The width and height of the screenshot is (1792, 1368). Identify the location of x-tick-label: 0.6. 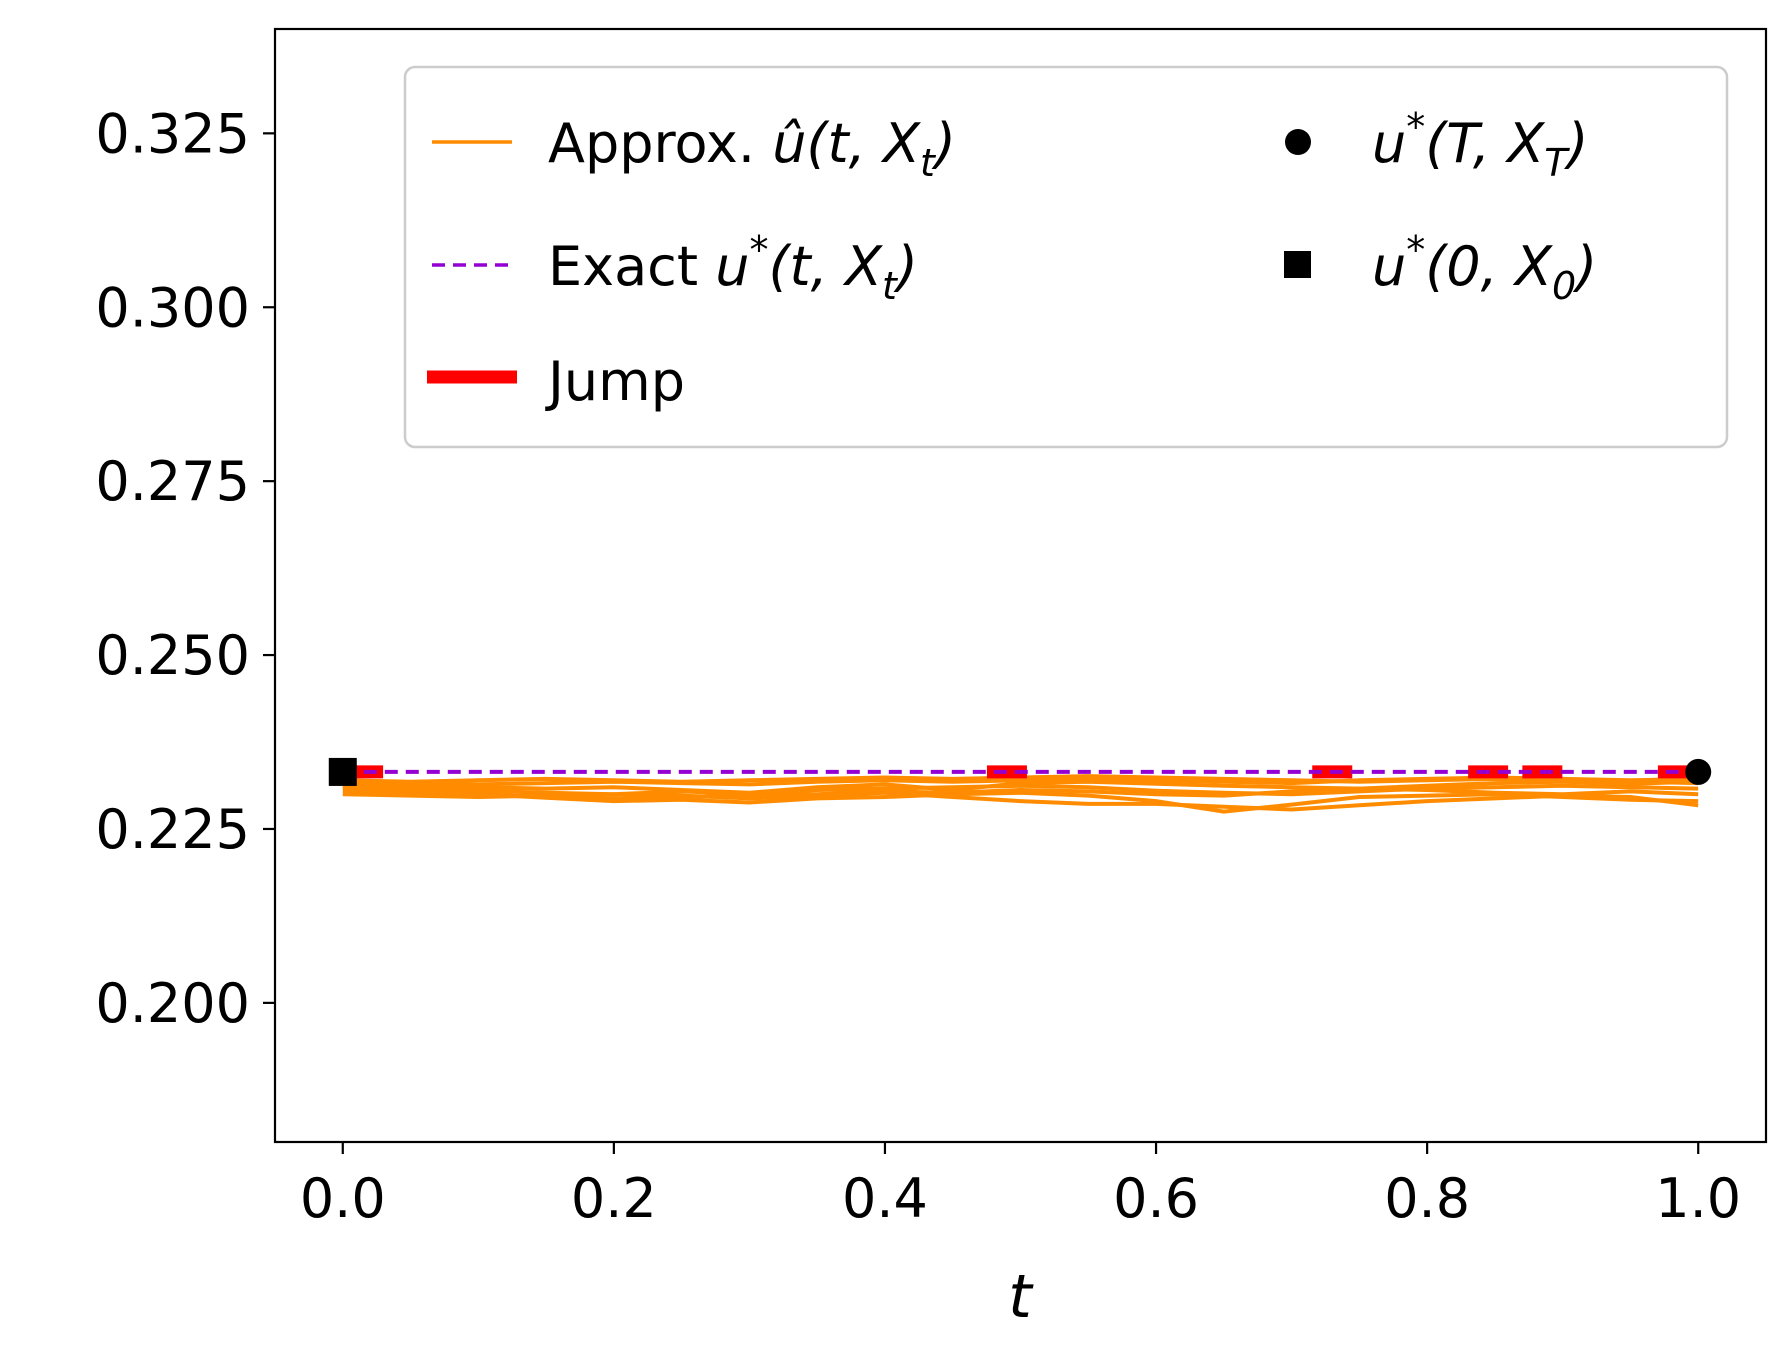
(1156, 1198).